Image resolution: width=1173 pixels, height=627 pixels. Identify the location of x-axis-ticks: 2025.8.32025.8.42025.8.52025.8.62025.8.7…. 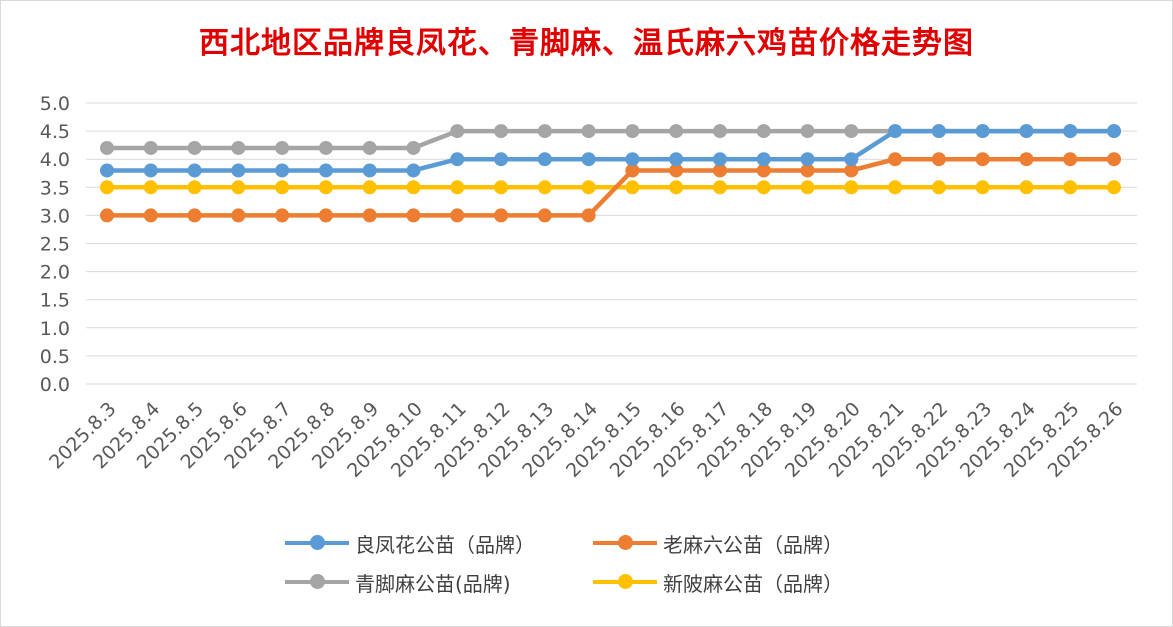
(586, 440).